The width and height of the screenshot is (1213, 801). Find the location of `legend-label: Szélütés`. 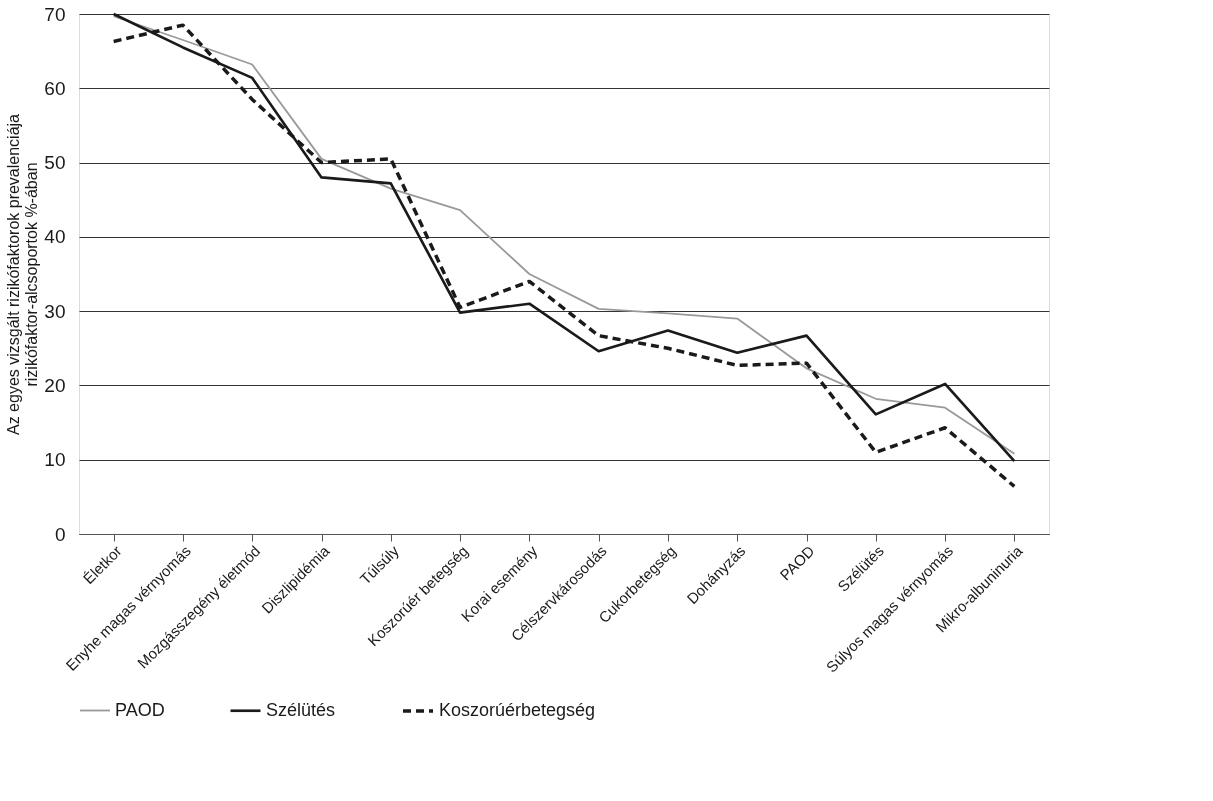

legend-label: Szélütés is located at coordinates (301, 709).